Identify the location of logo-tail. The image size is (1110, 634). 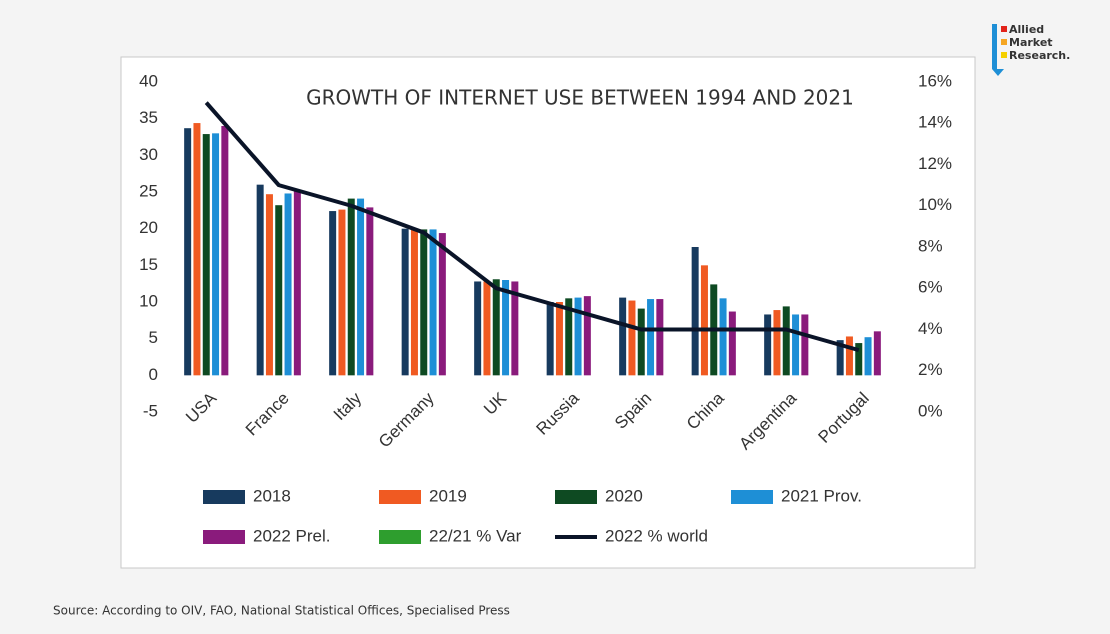
(998, 72).